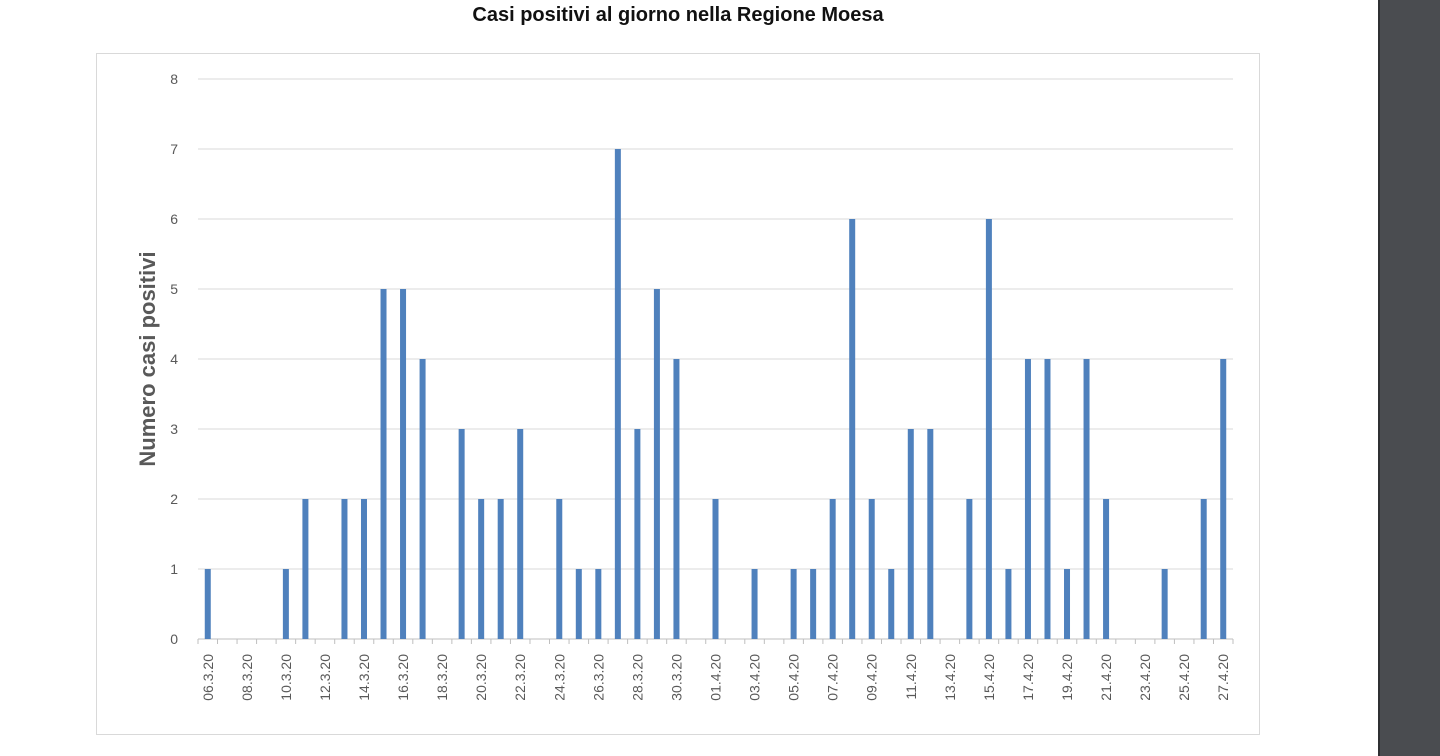 The height and width of the screenshot is (756, 1440). What do you see at coordinates (364, 677) in the screenshot?
I see `x-tick-label: 14.3.20` at bounding box center [364, 677].